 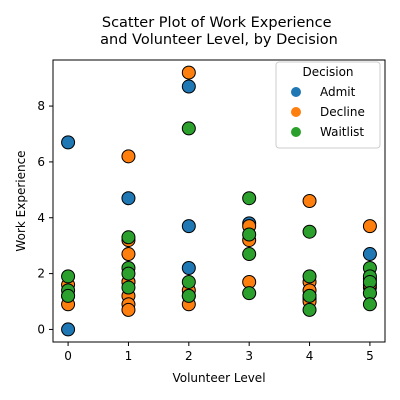 I want to click on legend-box, so click(x=328, y=105).